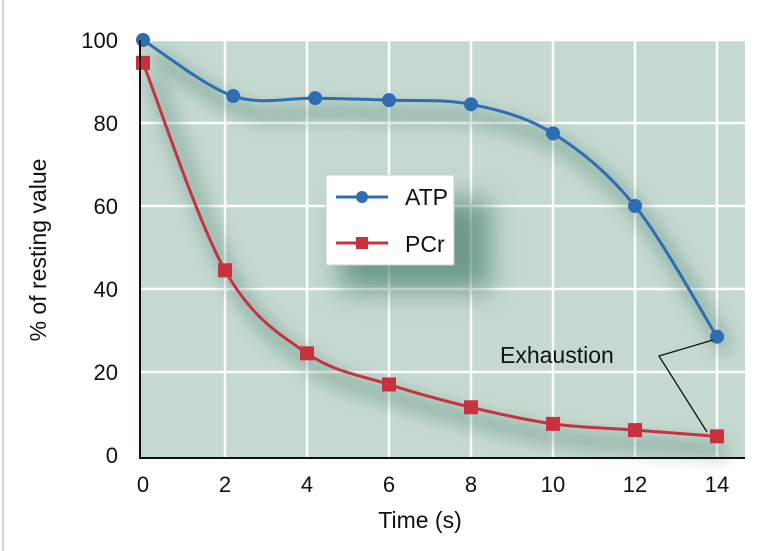 Image resolution: width=774 pixels, height=551 pixels. I want to click on x-axis-title: Time (s), so click(419, 520).